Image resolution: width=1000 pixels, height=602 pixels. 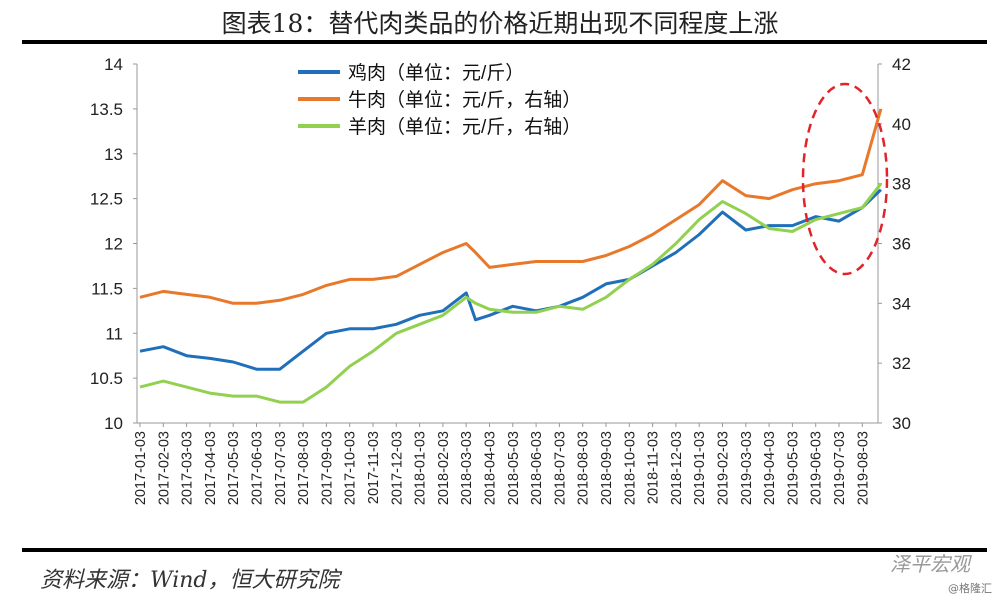 What do you see at coordinates (421, 468) in the screenshot?
I see `x-tick-label: 2018-01-03` at bounding box center [421, 468].